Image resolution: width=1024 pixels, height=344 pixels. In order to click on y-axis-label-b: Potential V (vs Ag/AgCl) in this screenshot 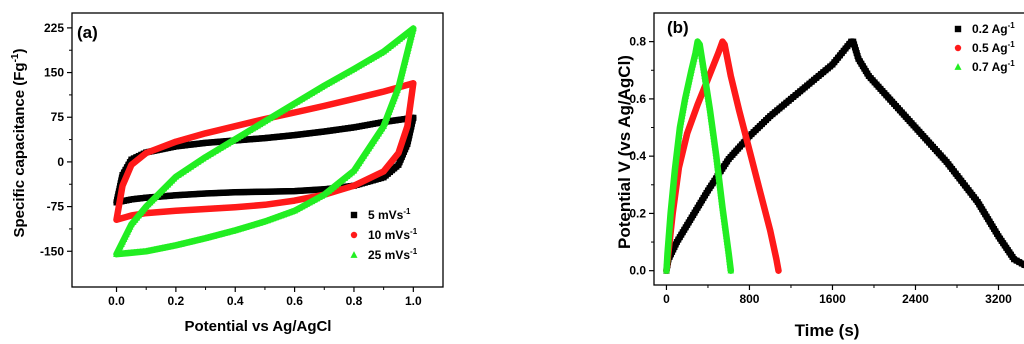, I will do `click(624, 152)`.